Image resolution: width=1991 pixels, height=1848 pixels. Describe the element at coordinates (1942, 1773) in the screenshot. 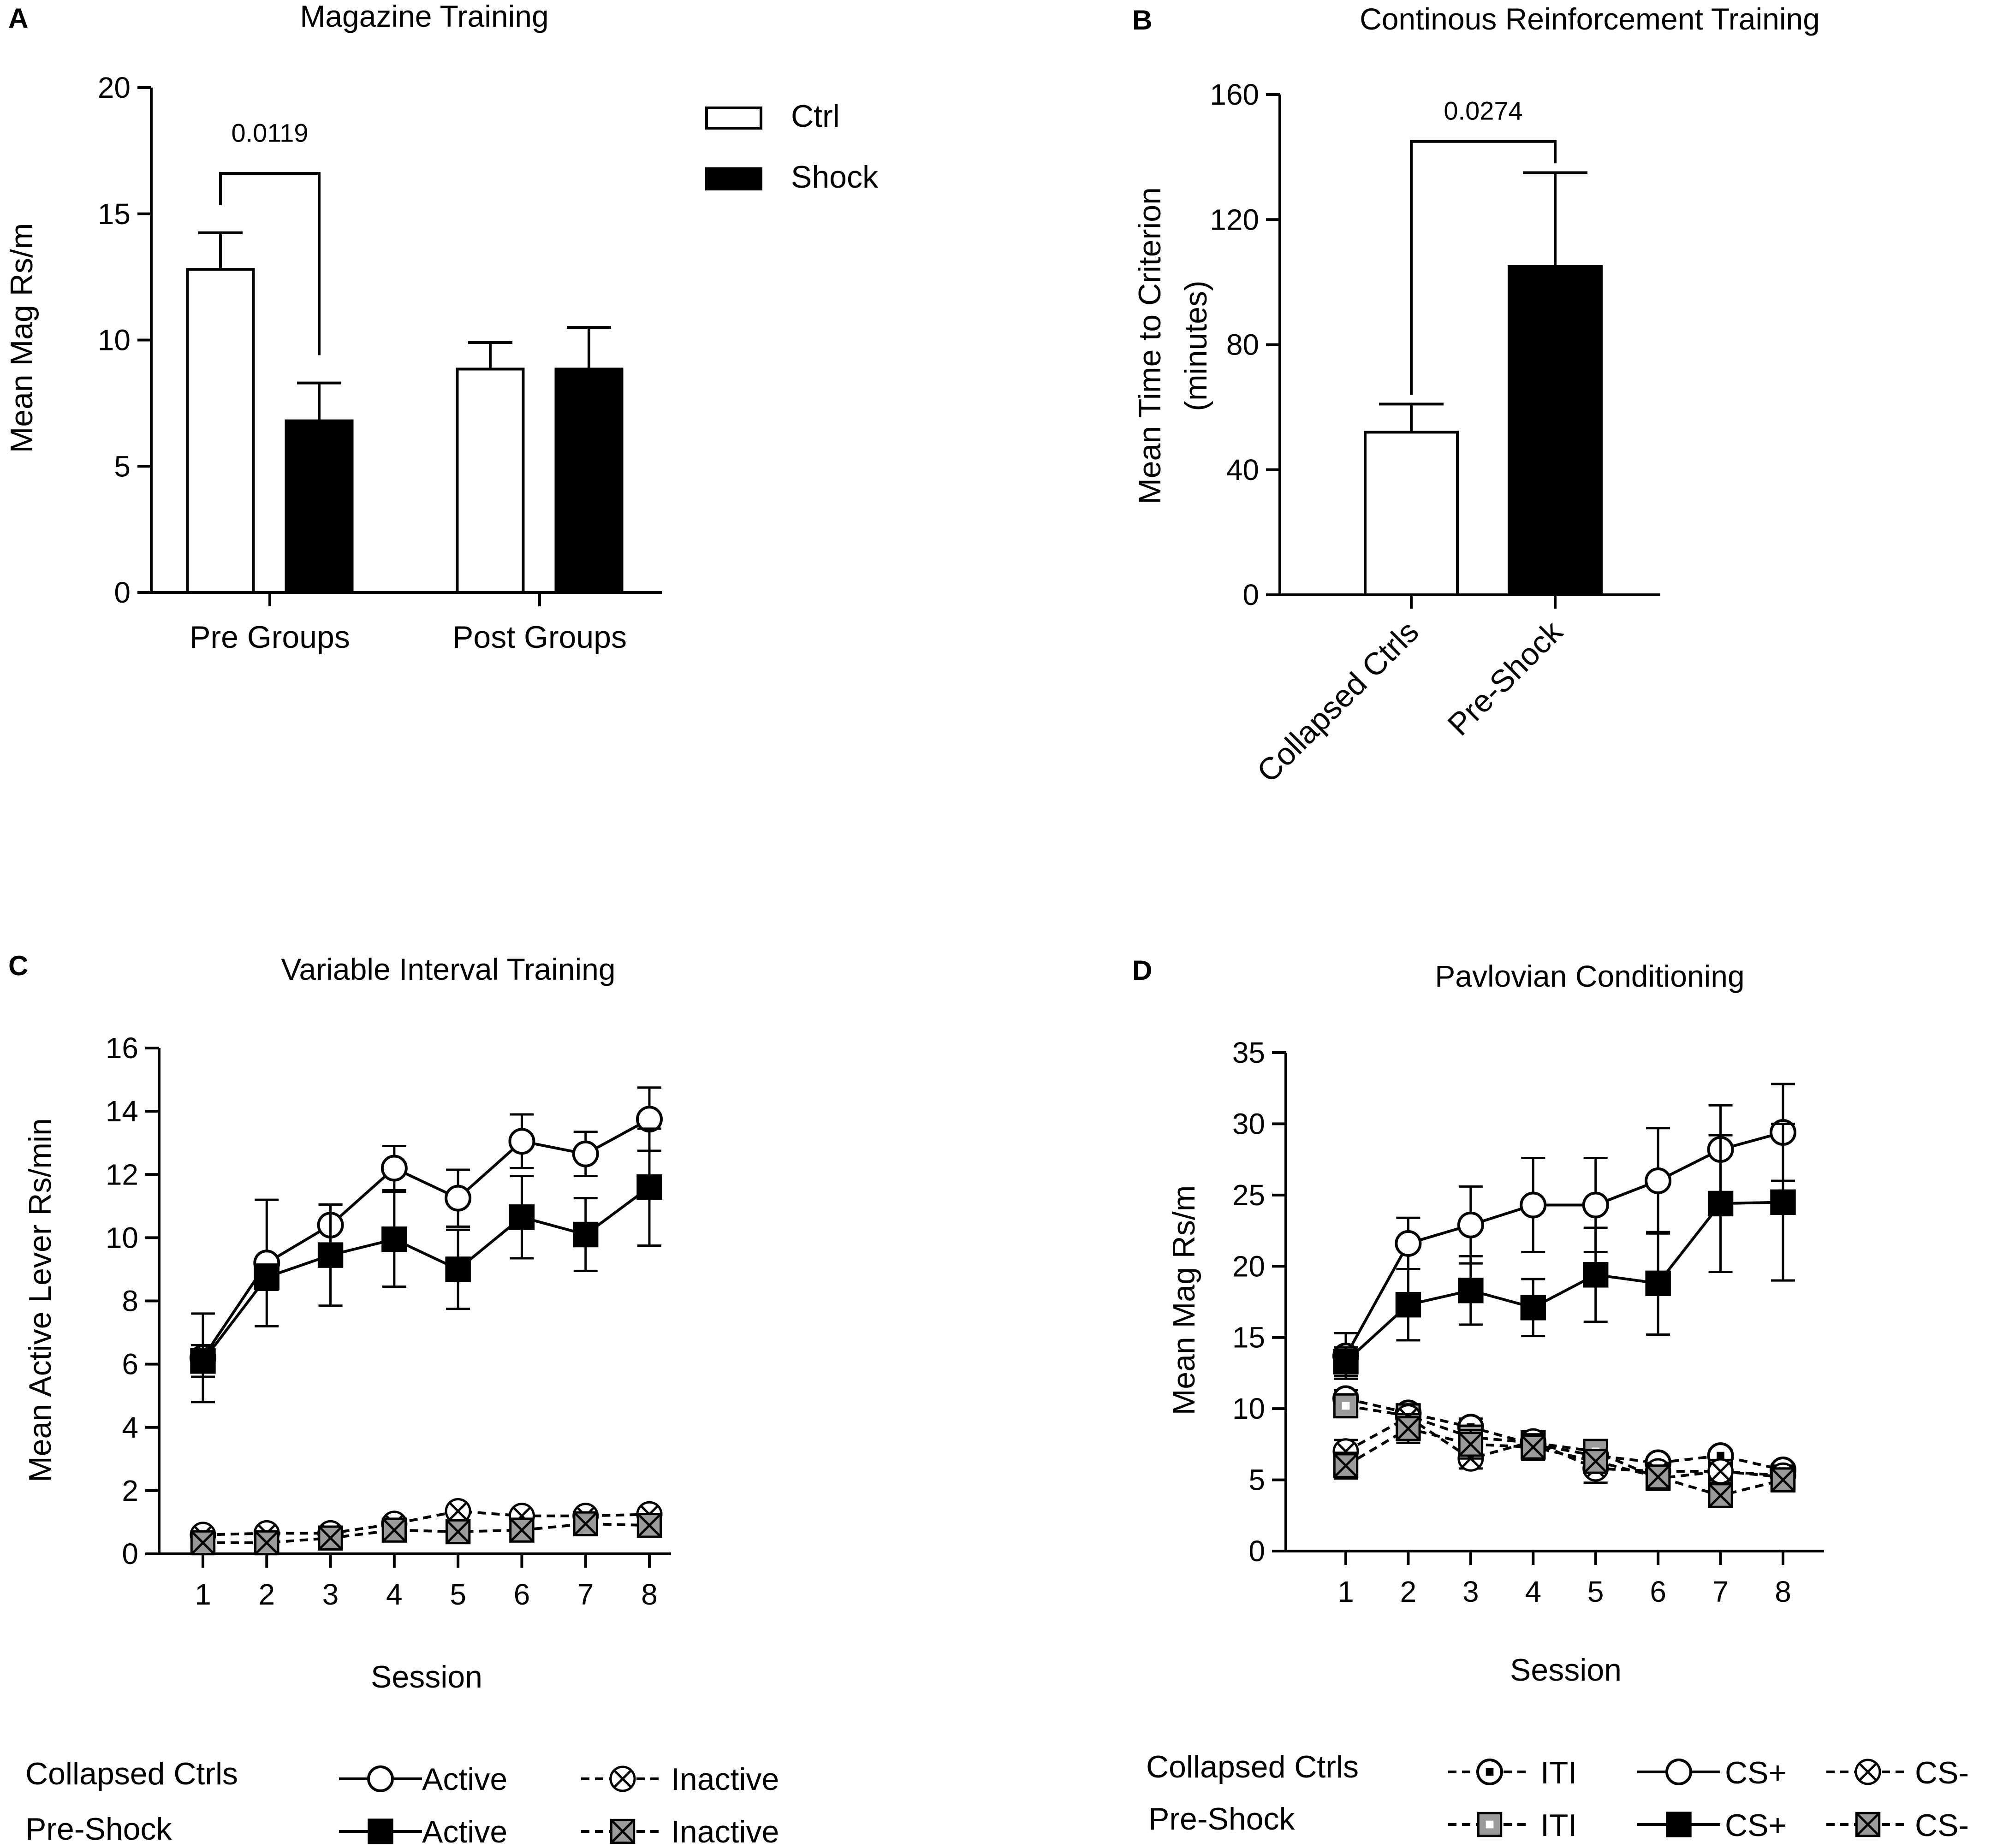

I see `legend-label-ctrl-cs-minus: CS-` at that location.